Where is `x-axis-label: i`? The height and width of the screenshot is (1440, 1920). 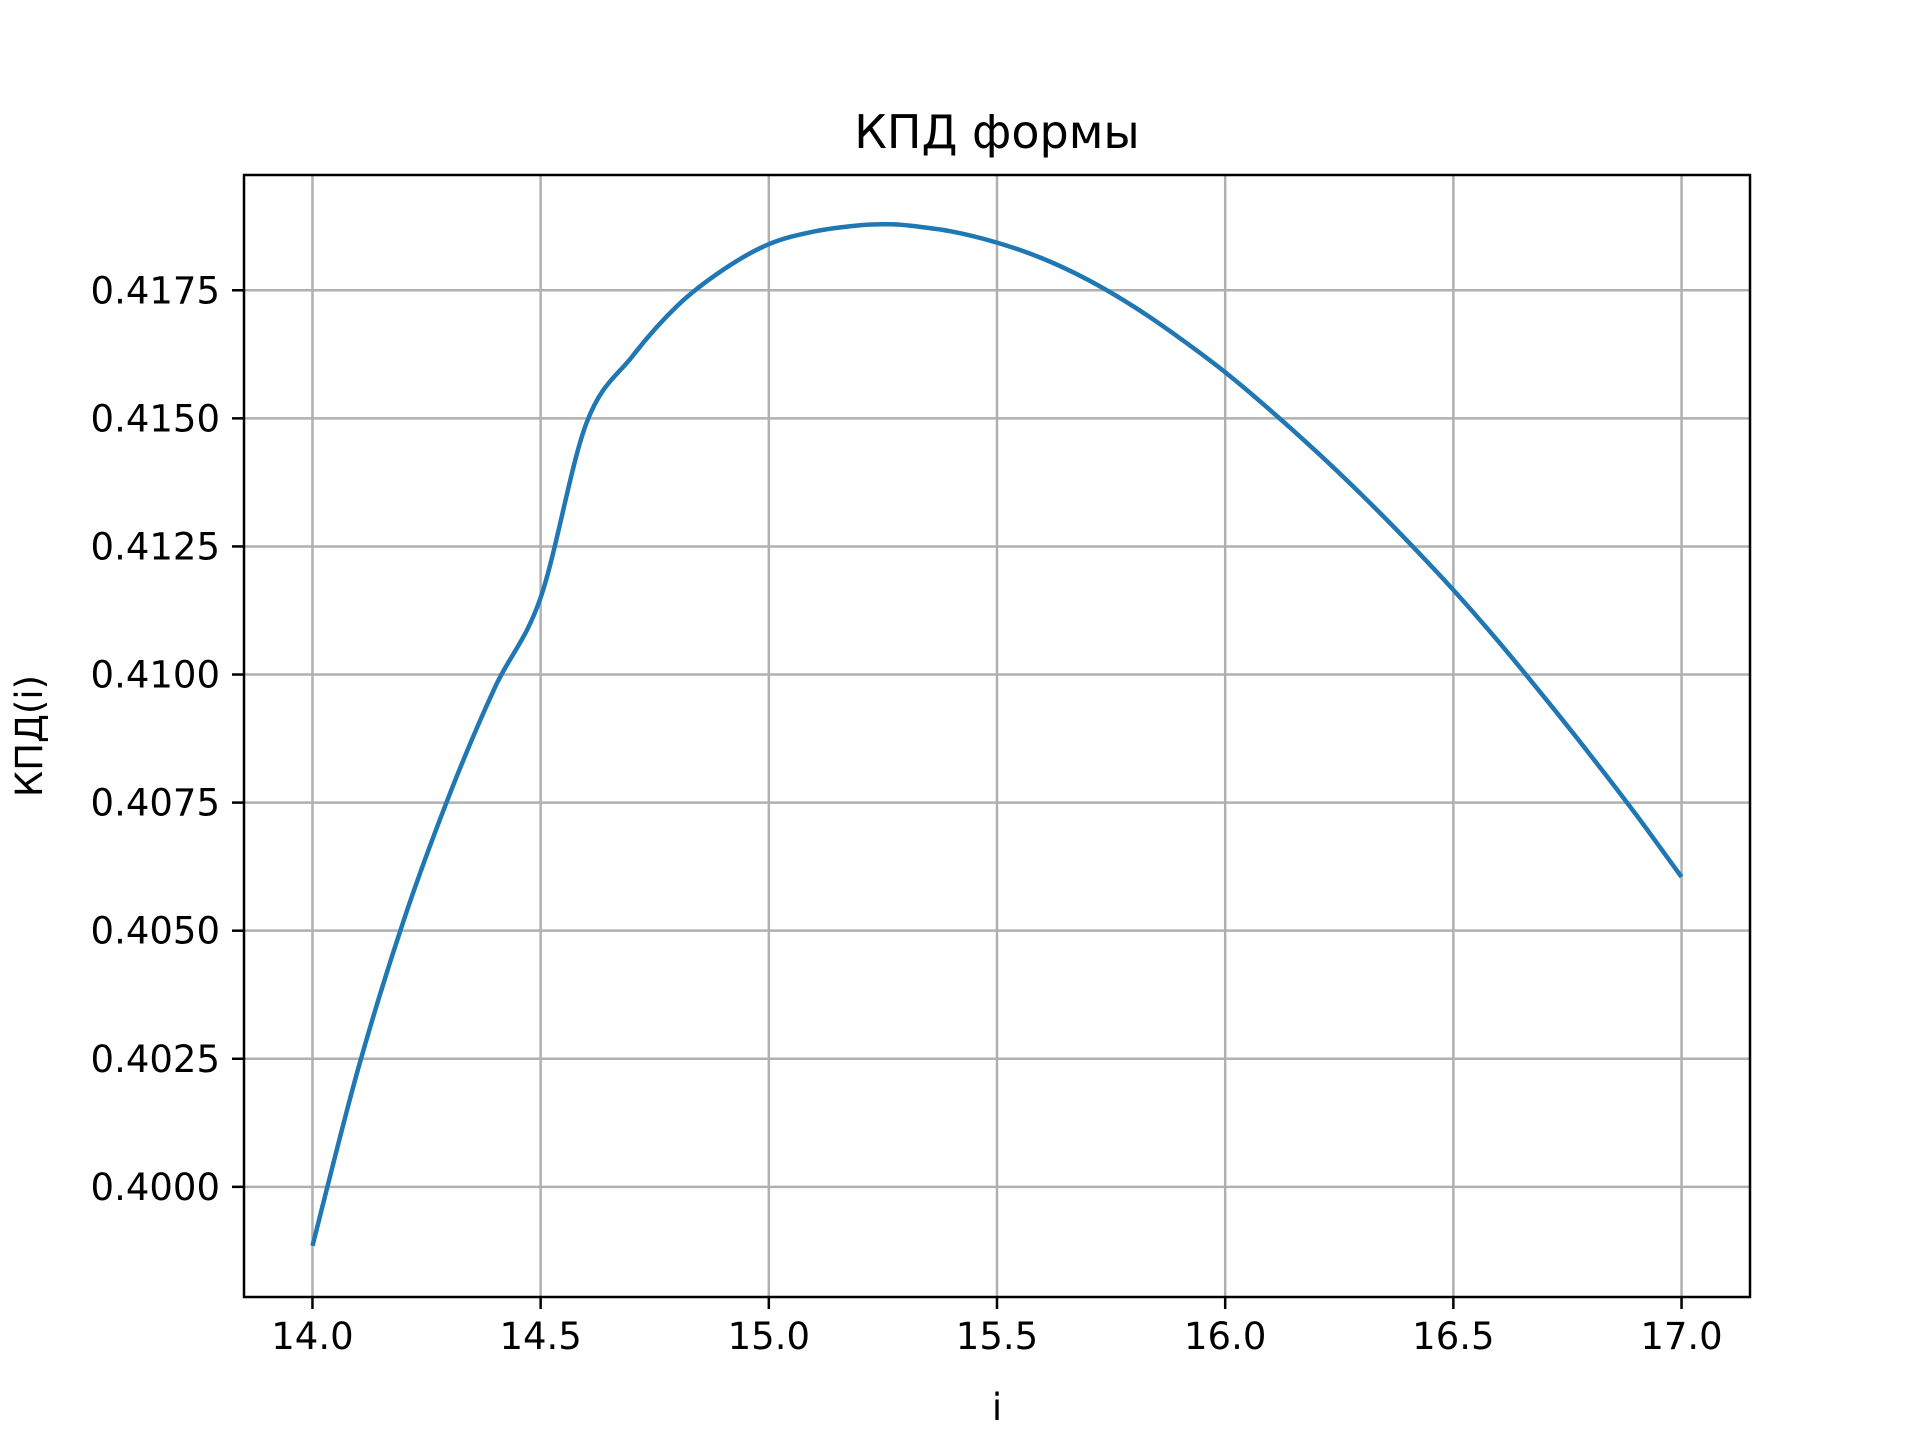 x-axis-label: i is located at coordinates (997, 1407).